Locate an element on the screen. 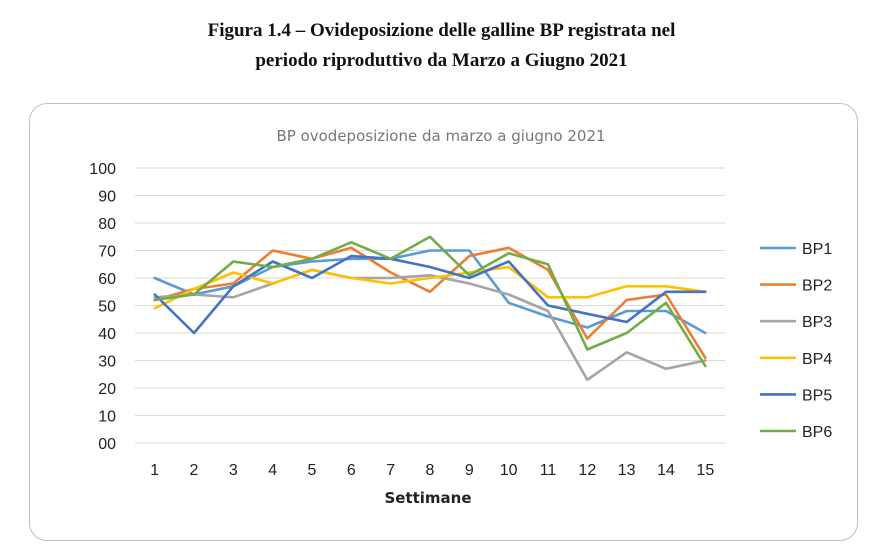 The height and width of the screenshot is (558, 883). legend-label-bp5: BP5 is located at coordinates (817, 395).